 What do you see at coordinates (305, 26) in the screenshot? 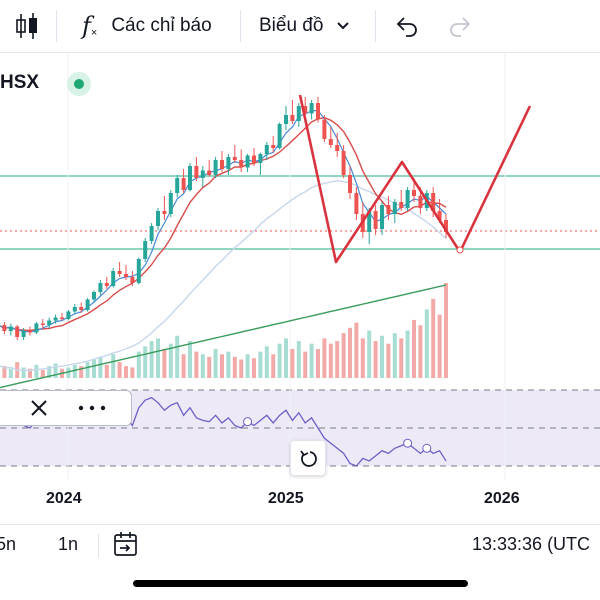
I see `chart-type-dropdown: Biểu đồ` at bounding box center [305, 26].